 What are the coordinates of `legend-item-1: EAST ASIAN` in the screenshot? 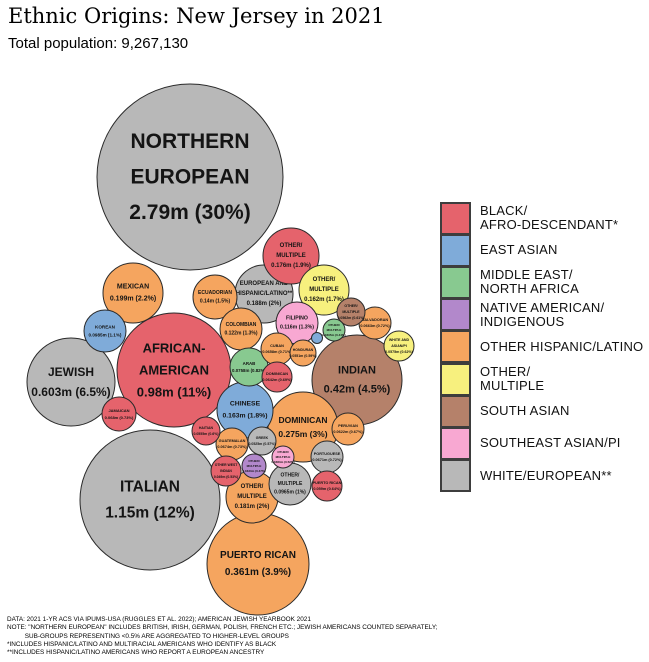 It's located at (542, 250).